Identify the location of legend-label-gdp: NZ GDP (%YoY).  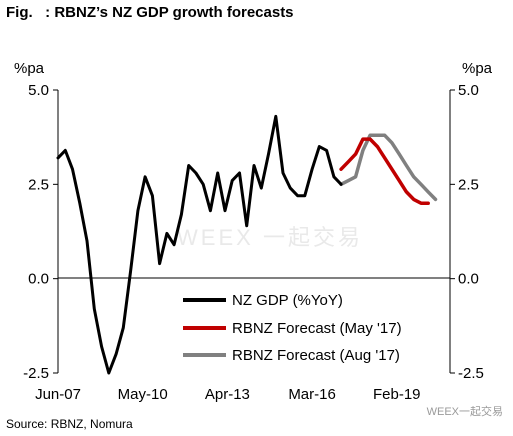
(287, 300).